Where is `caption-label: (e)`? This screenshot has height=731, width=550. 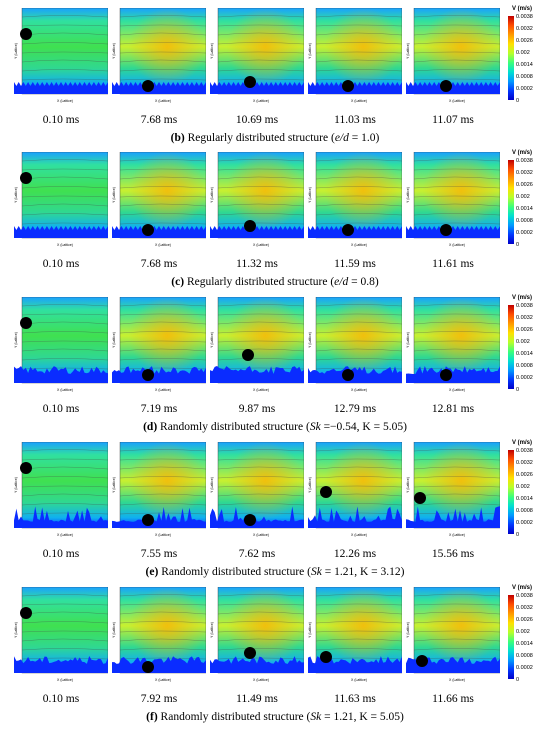 caption-label: (e) is located at coordinates (152, 572).